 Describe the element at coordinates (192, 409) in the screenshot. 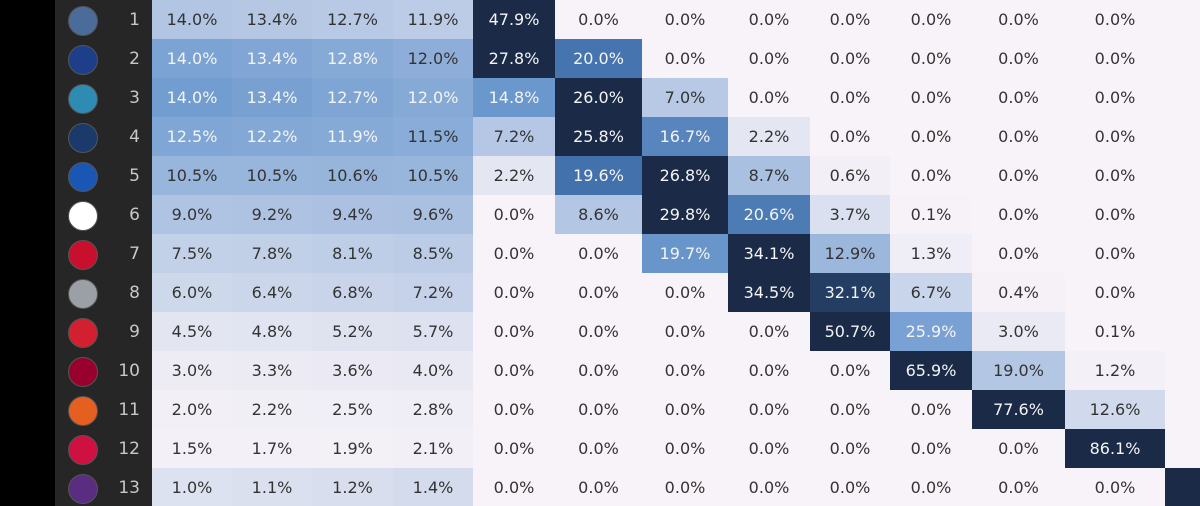

I see `heatmap-cell: 2.0%` at that location.